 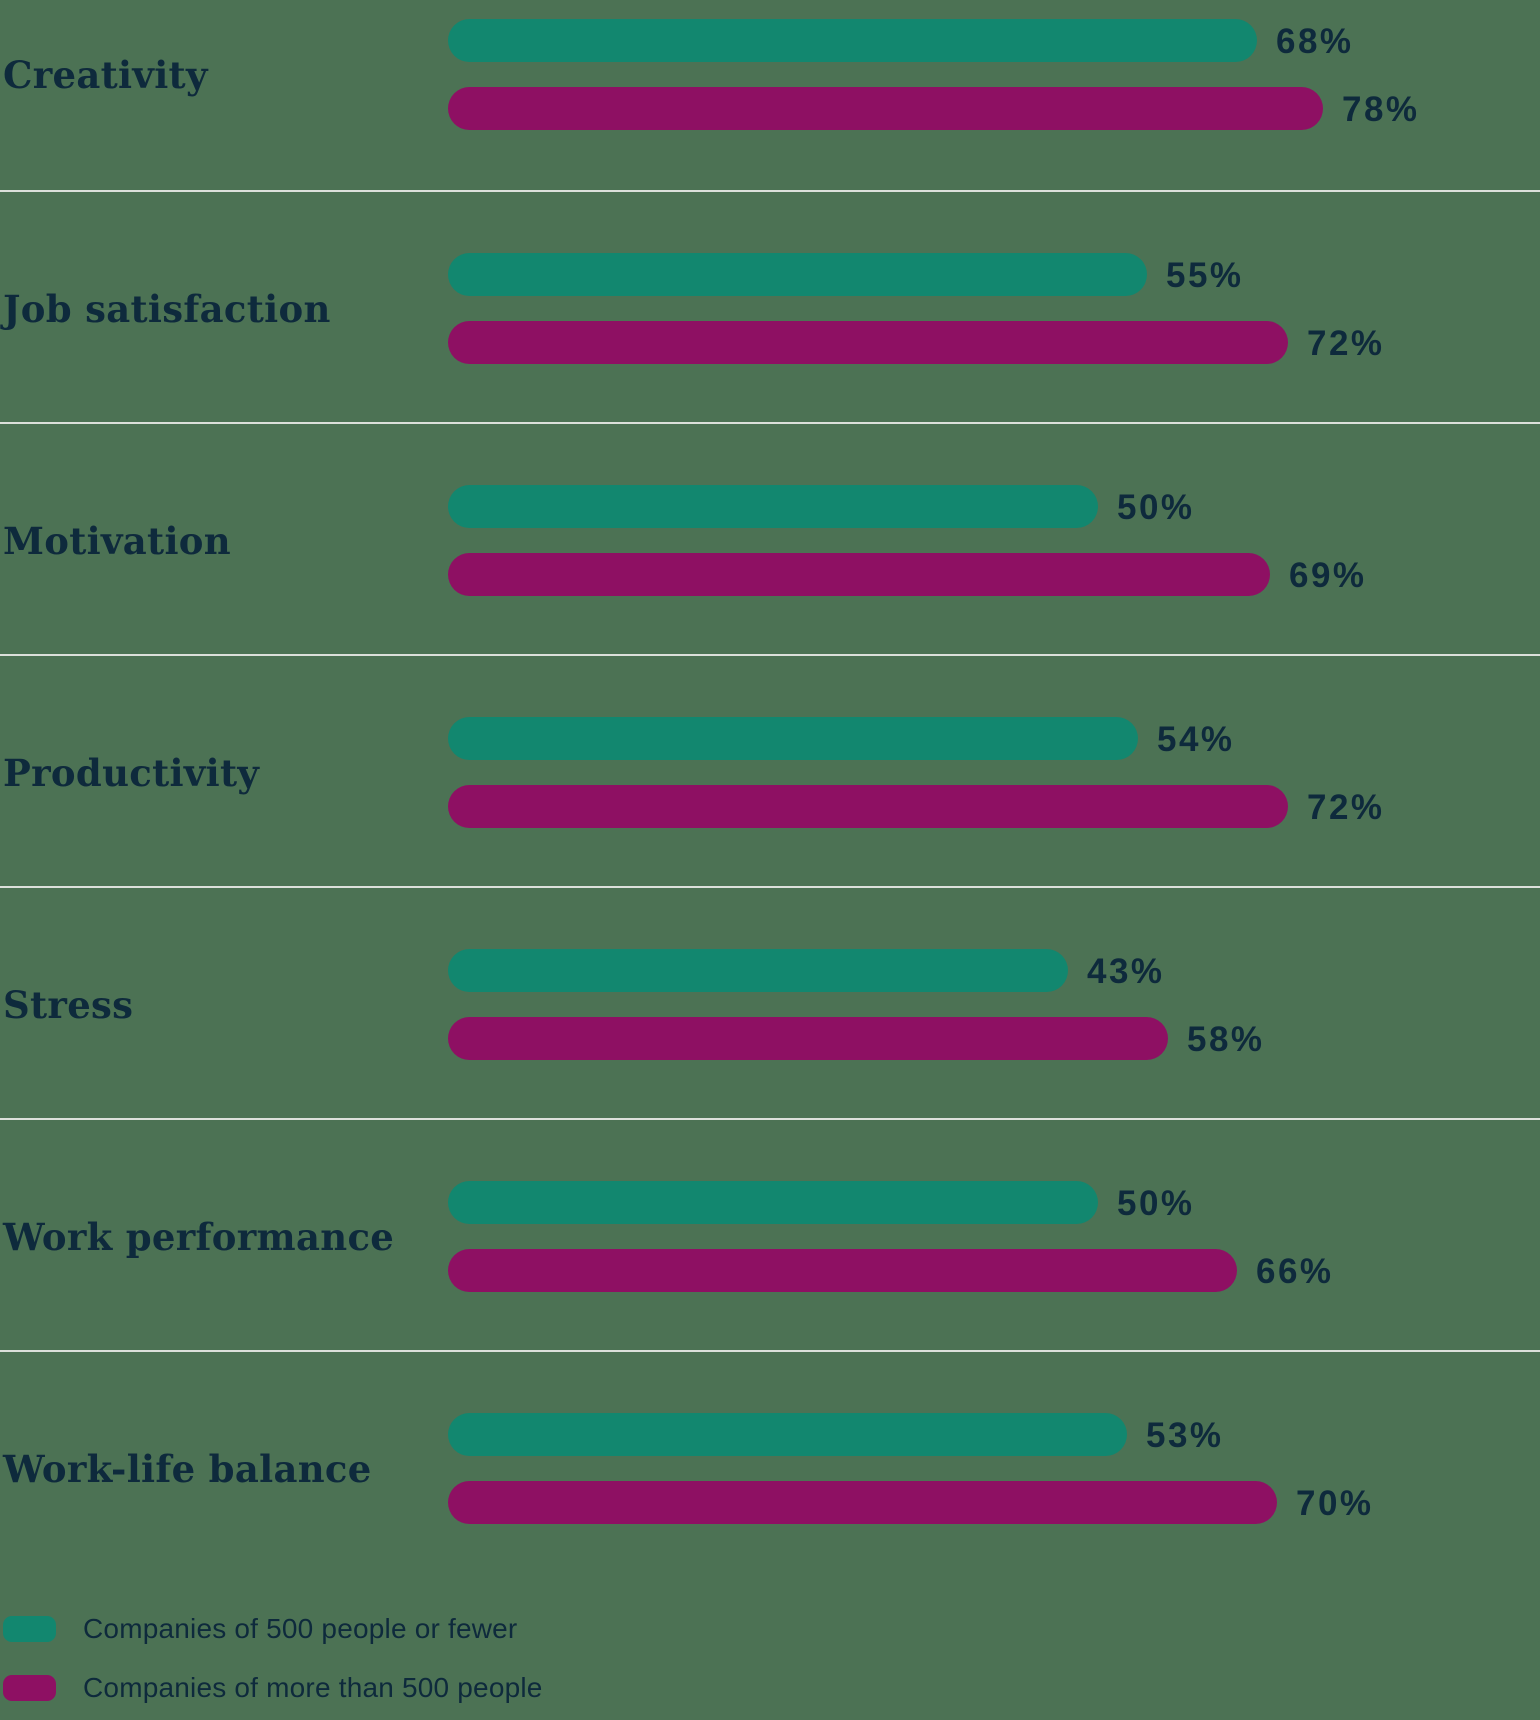 What do you see at coordinates (770, 538) in the screenshot?
I see `chart-row: Motivation 50% 69%` at bounding box center [770, 538].